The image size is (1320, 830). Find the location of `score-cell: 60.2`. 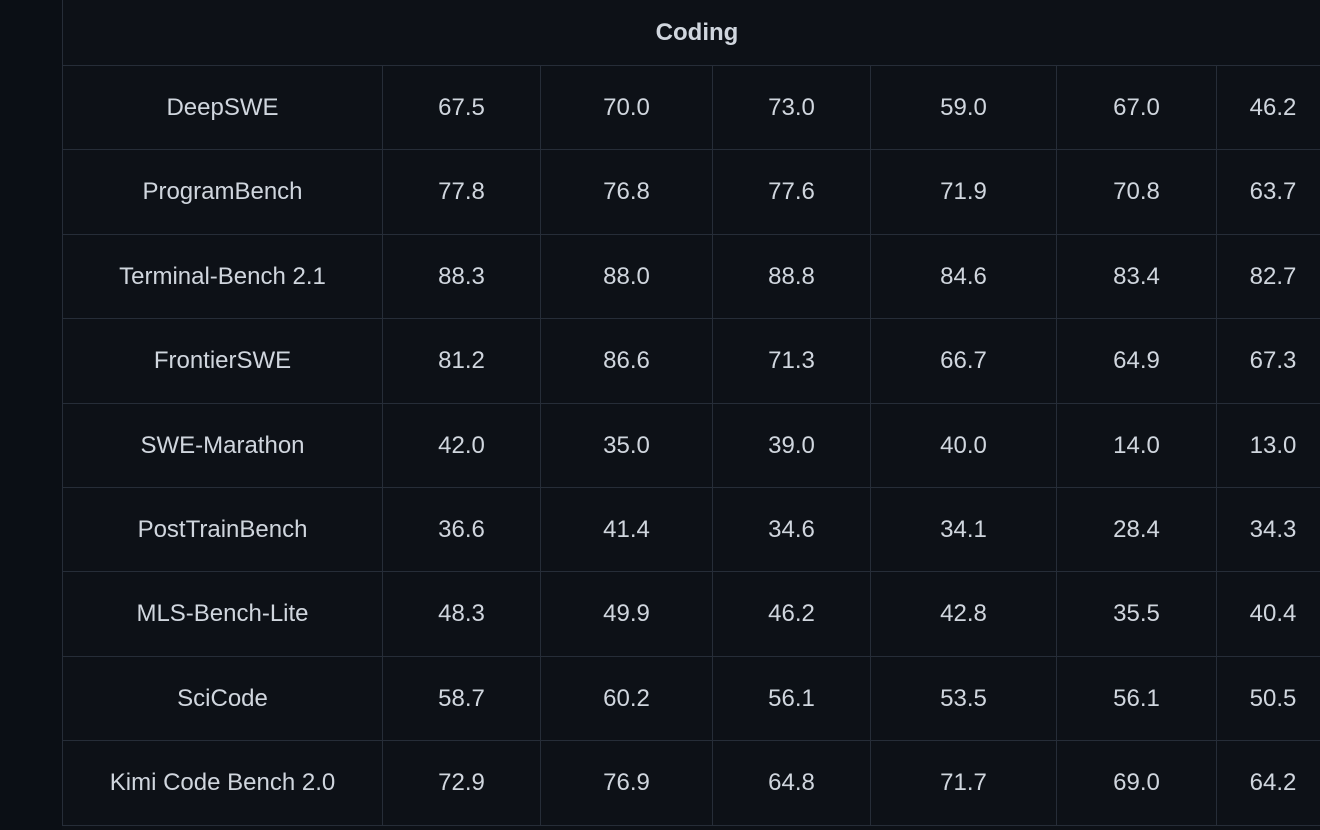

score-cell: 60.2 is located at coordinates (627, 699).